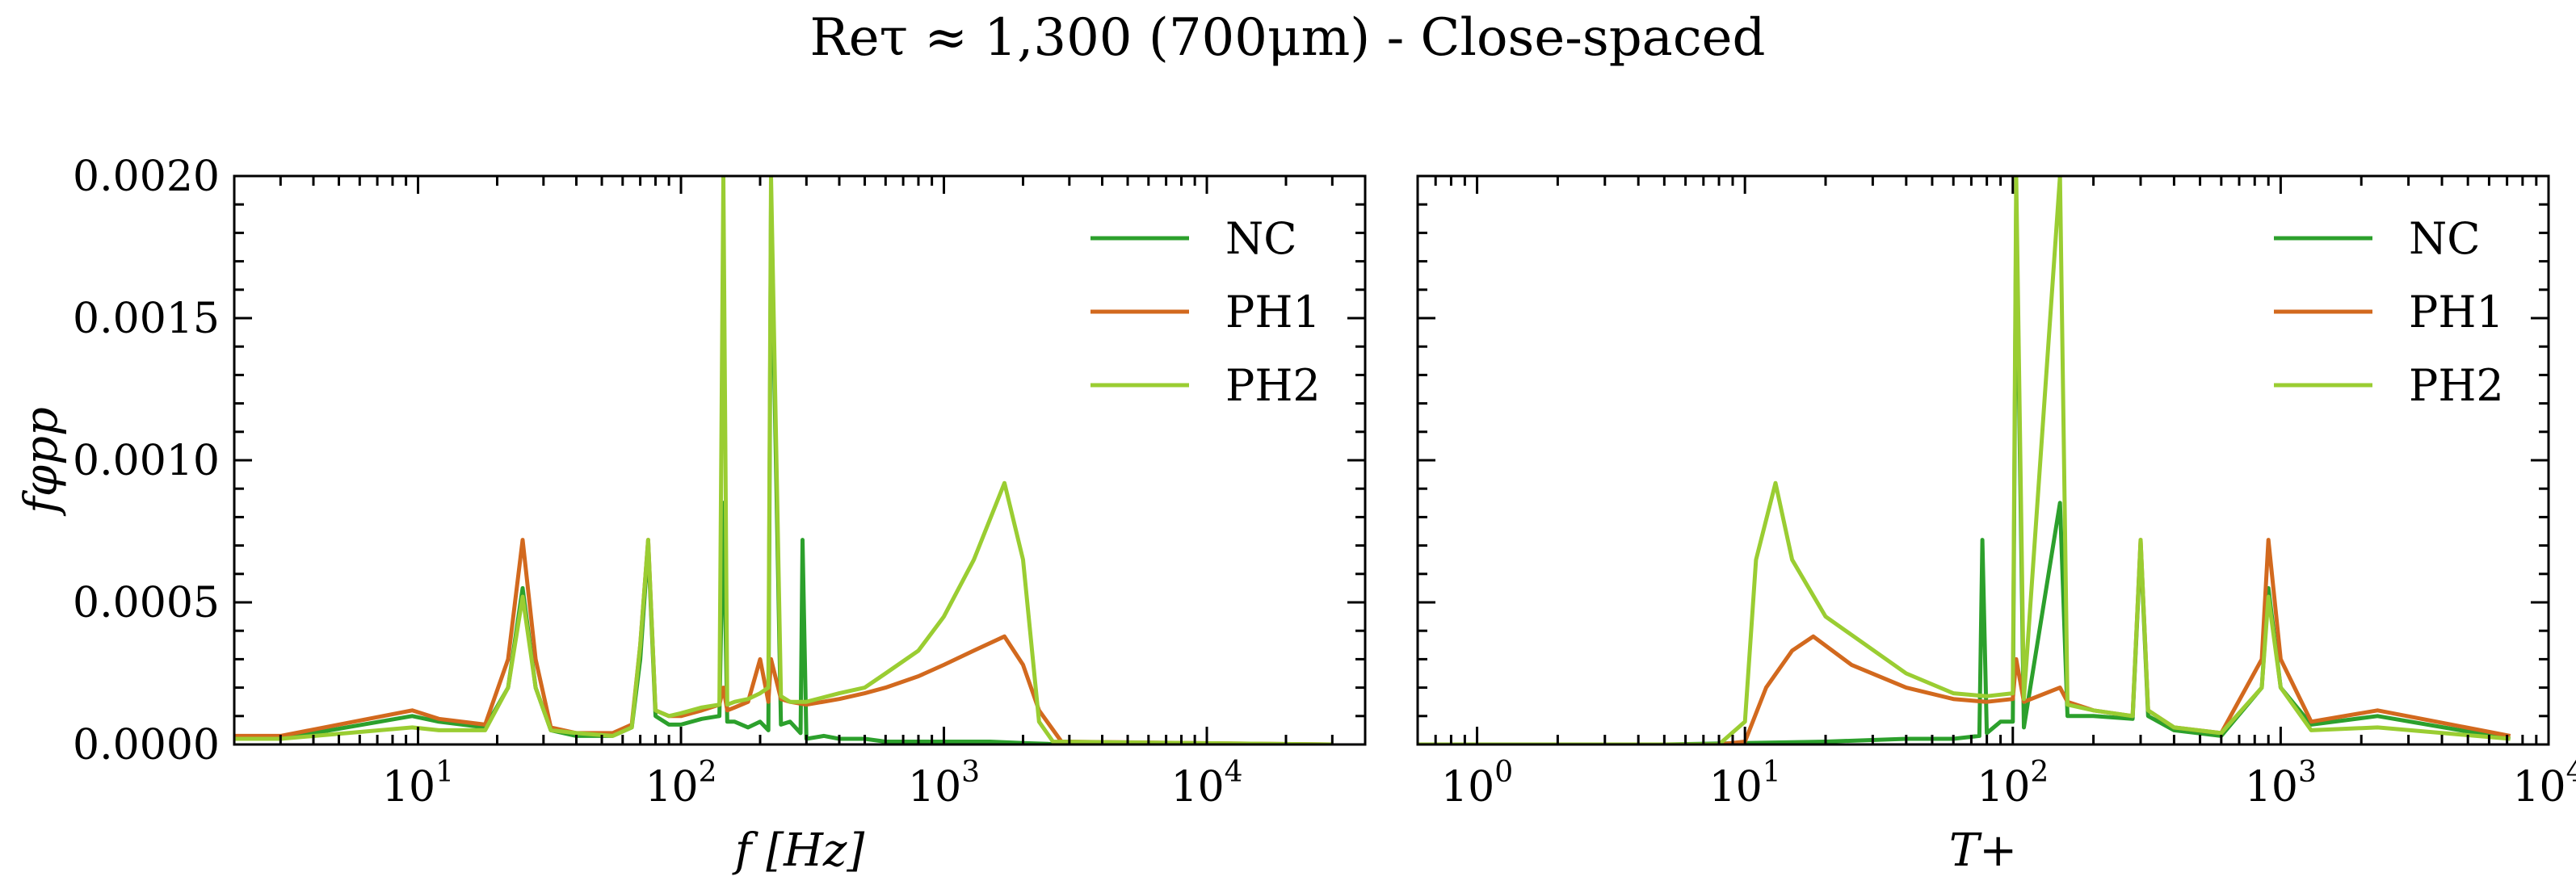 This screenshot has width=2576, height=889. I want to click on x-axis-title: f [Hz], so click(799, 851).